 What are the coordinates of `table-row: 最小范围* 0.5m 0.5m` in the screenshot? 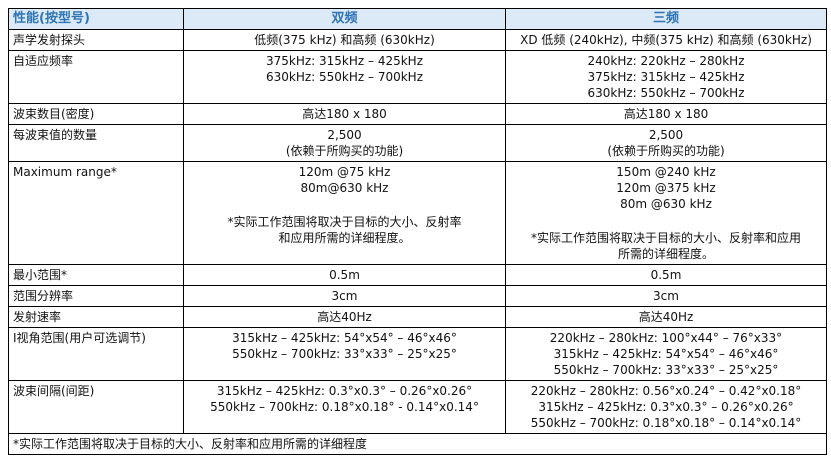 It's located at (417, 275).